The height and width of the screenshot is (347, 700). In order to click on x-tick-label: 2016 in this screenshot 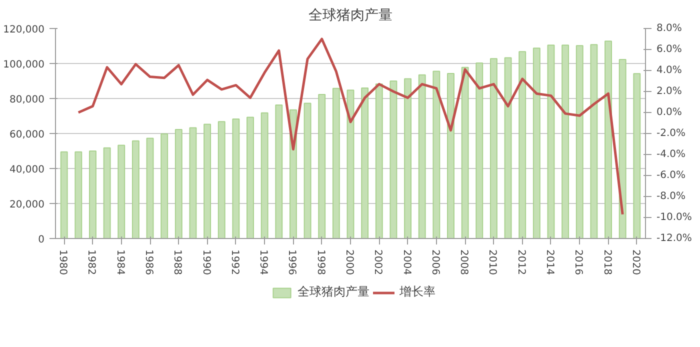, I will do `click(578, 262)`.